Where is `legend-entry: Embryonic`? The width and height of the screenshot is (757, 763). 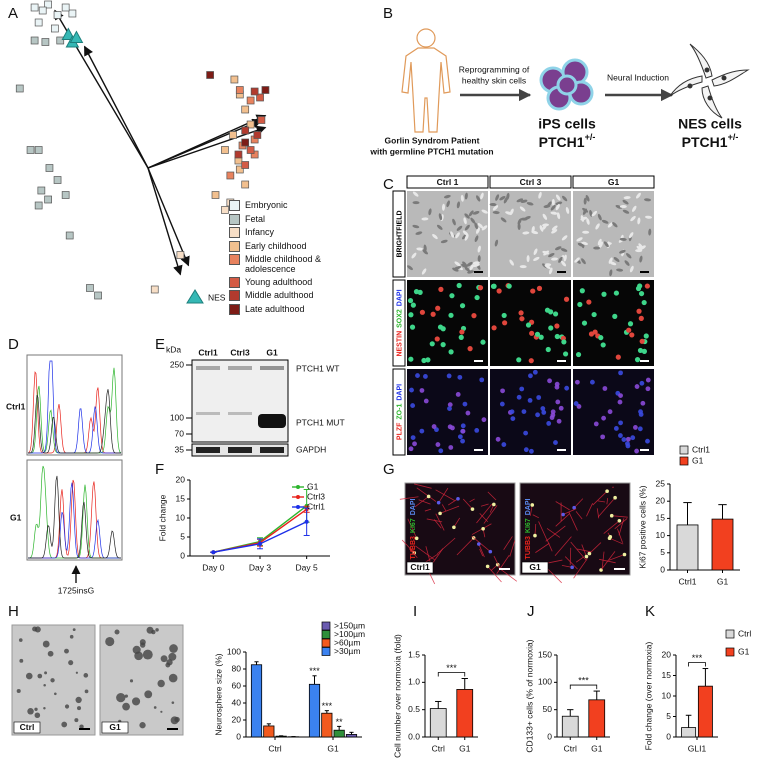
legend-entry: Embryonic is located at coordinates (279, 205).